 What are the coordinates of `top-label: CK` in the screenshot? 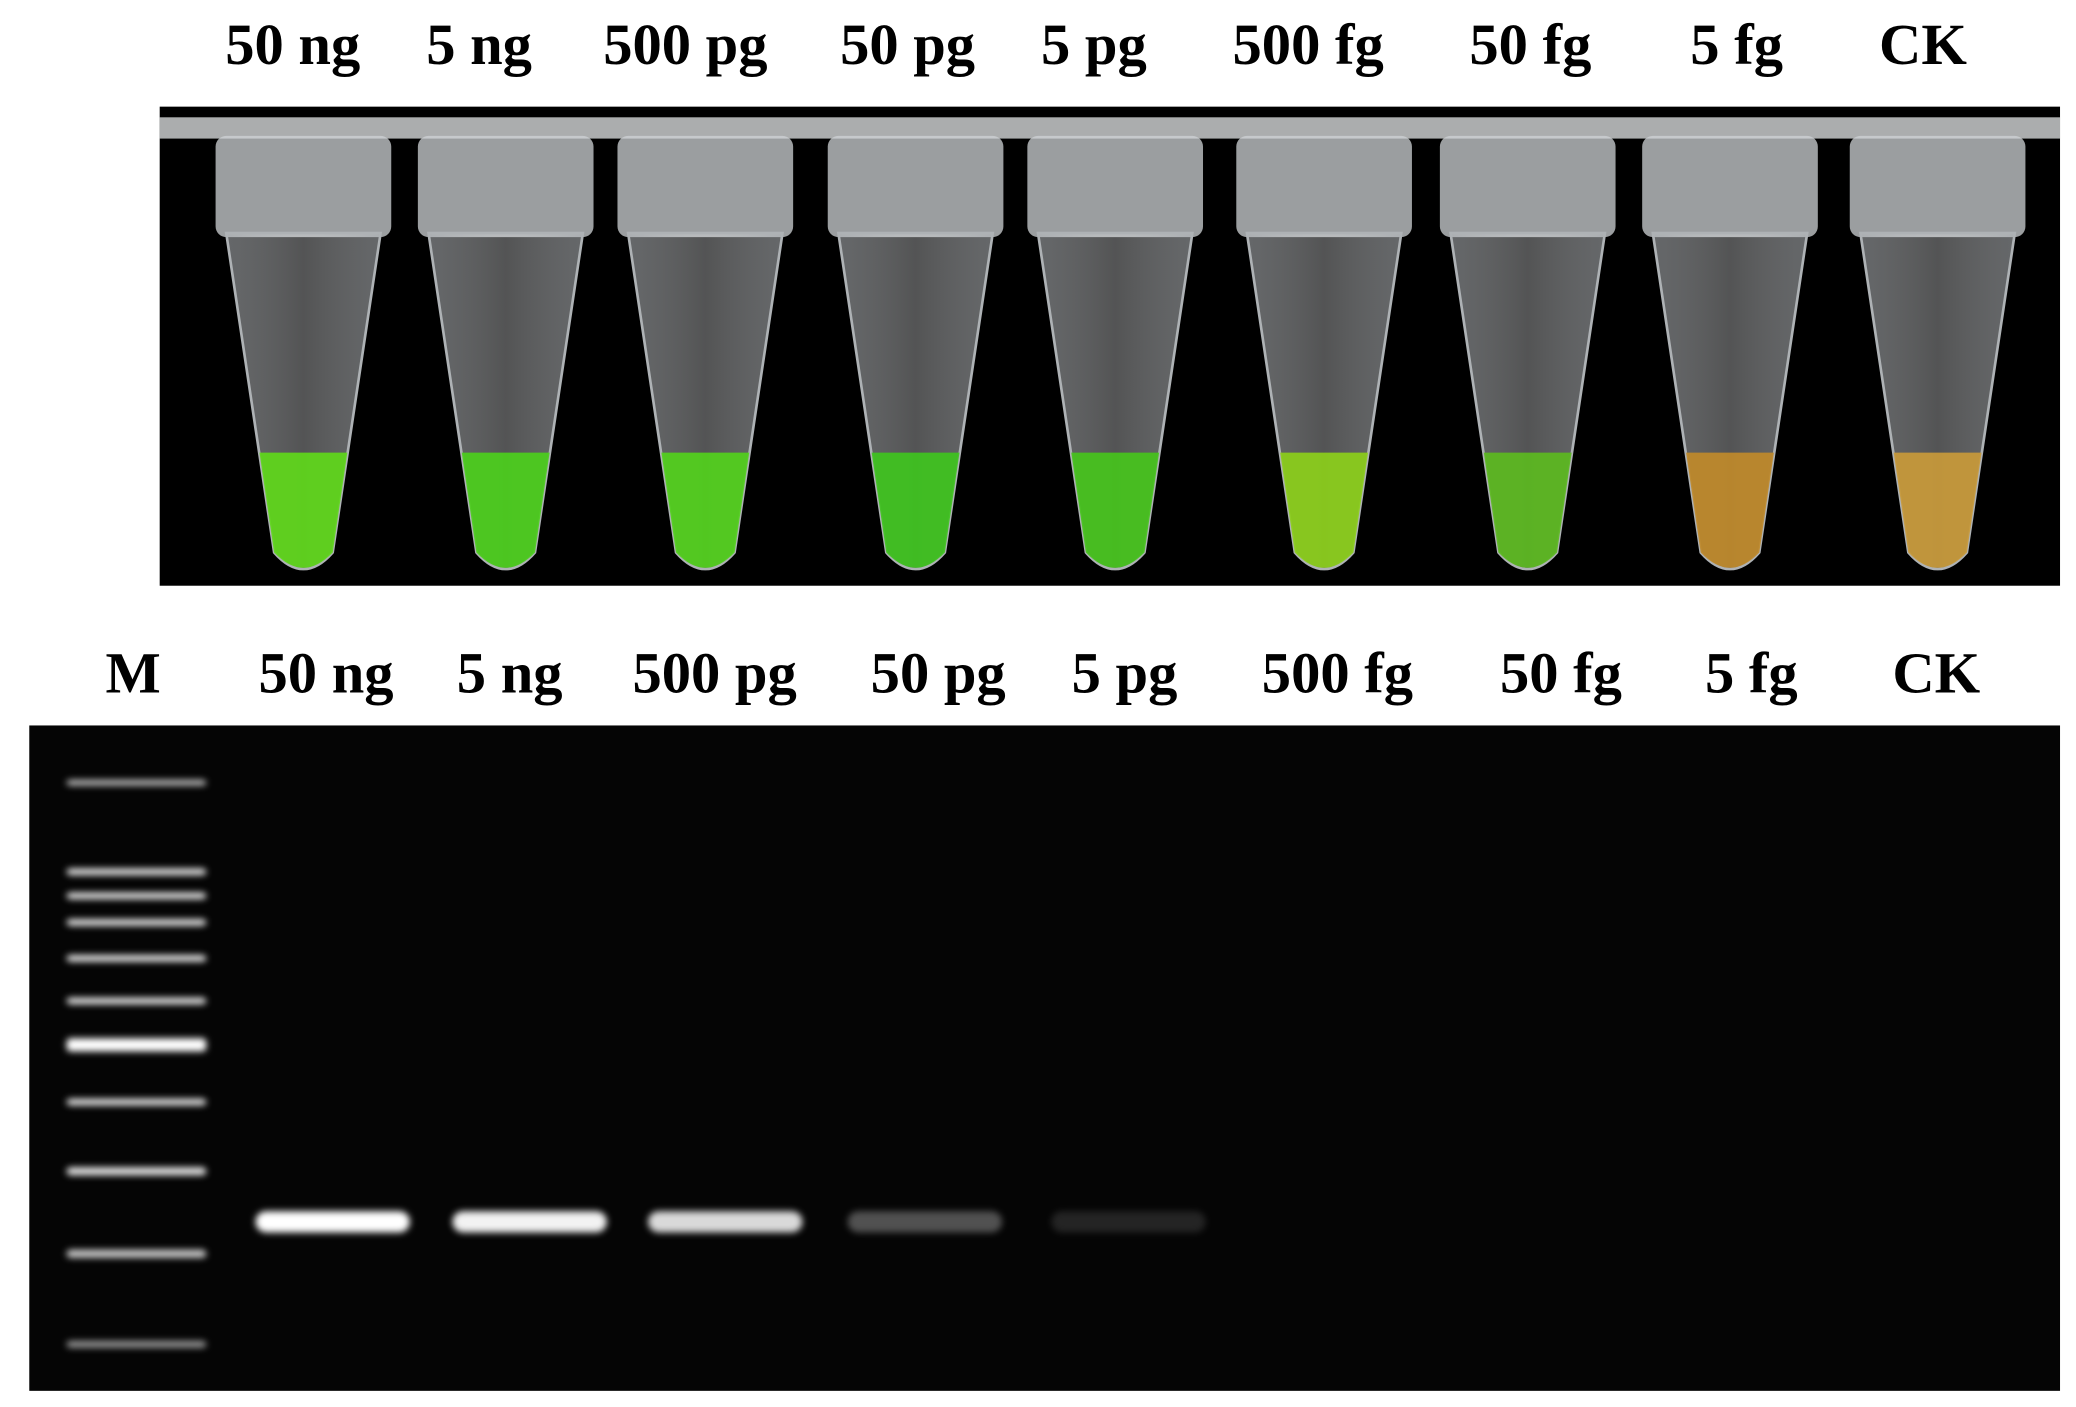 It's located at (1923, 44).